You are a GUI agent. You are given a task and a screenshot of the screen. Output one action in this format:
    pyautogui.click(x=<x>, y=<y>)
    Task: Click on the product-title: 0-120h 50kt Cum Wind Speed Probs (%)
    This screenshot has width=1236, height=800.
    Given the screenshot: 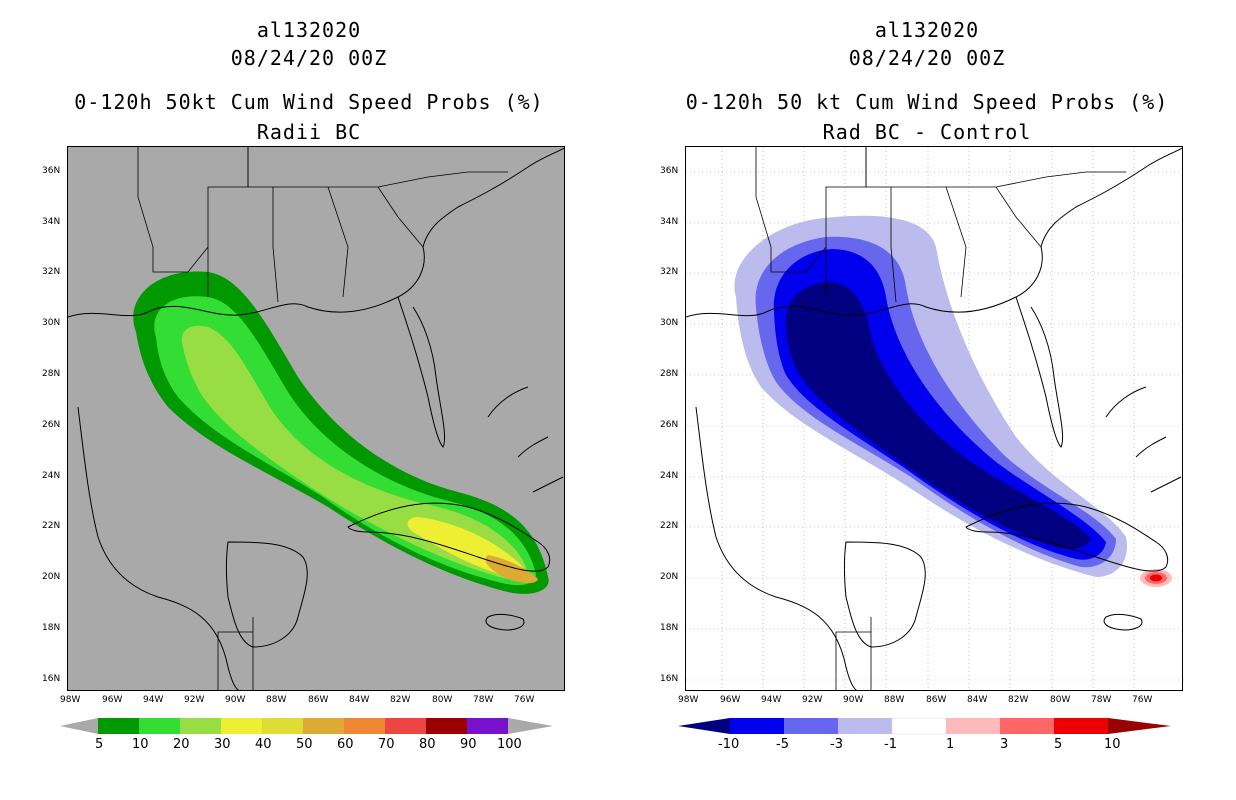 What is the action you would take?
    pyautogui.click(x=309, y=102)
    